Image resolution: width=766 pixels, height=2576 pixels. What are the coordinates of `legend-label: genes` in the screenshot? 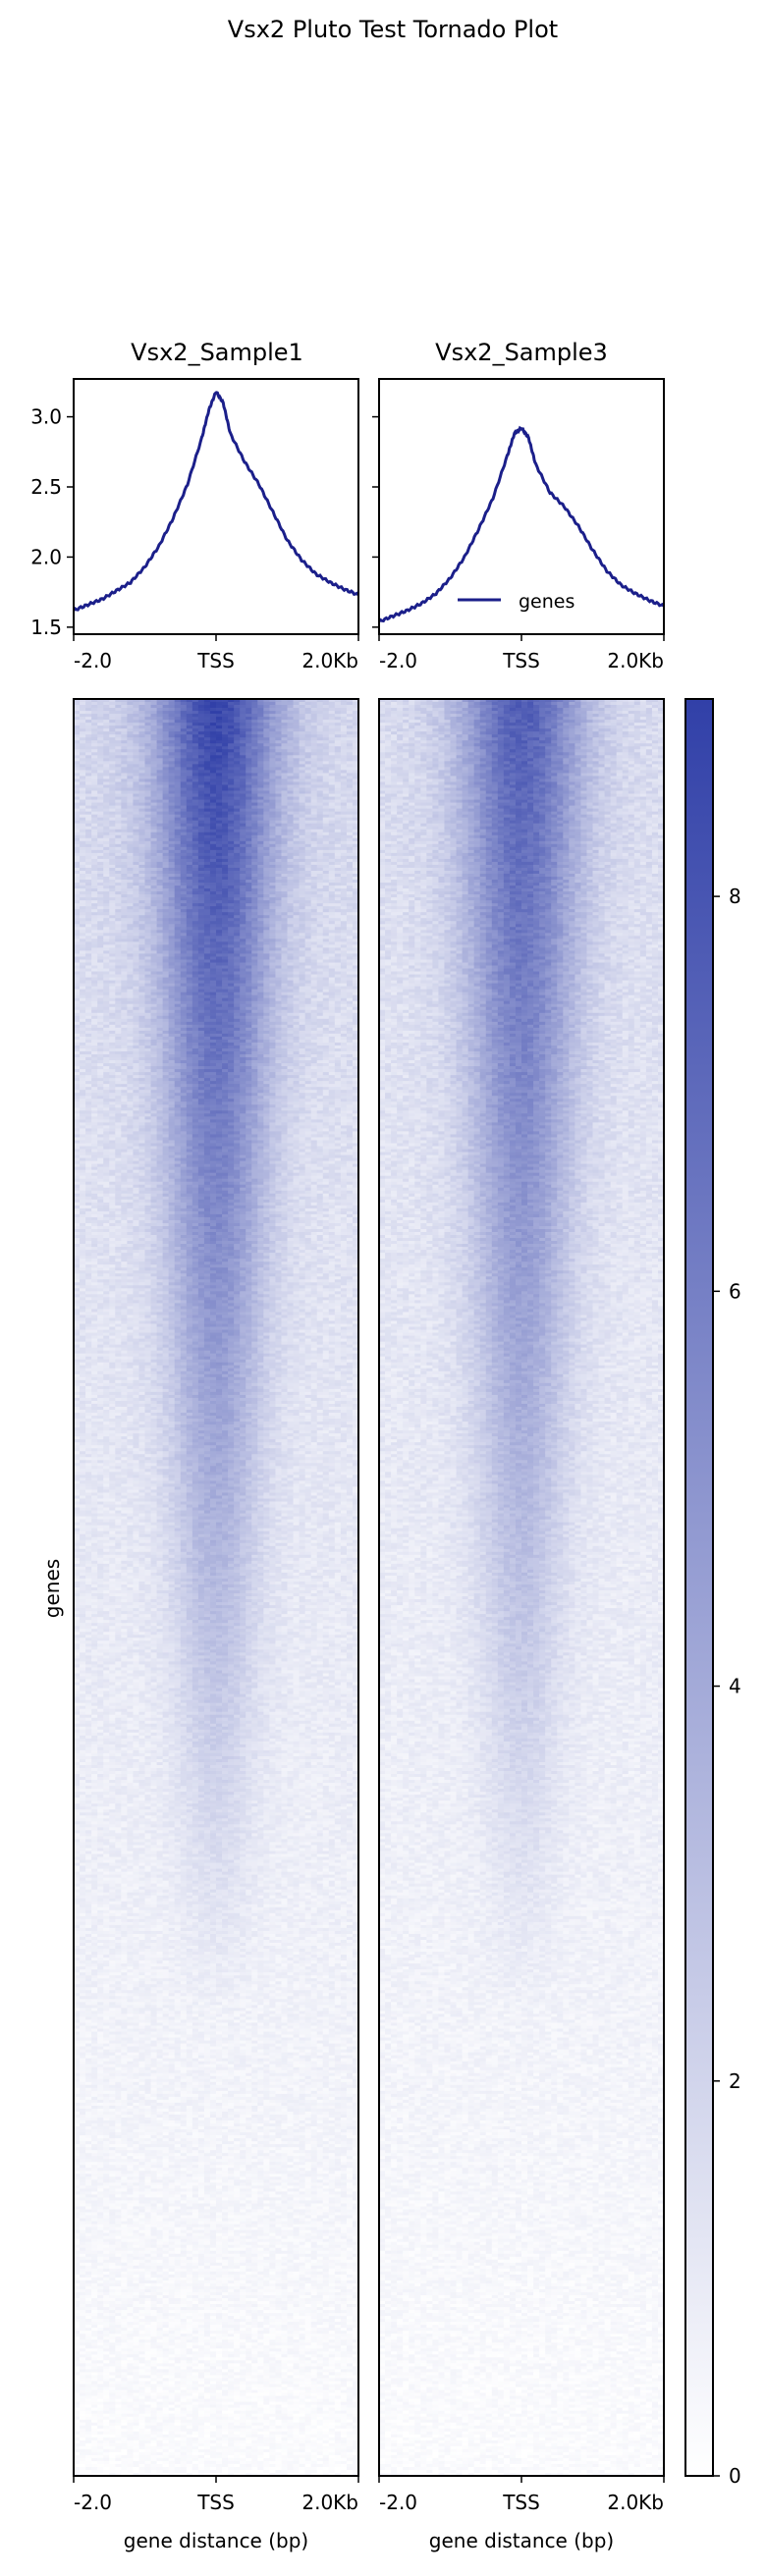 It's located at (546, 602).